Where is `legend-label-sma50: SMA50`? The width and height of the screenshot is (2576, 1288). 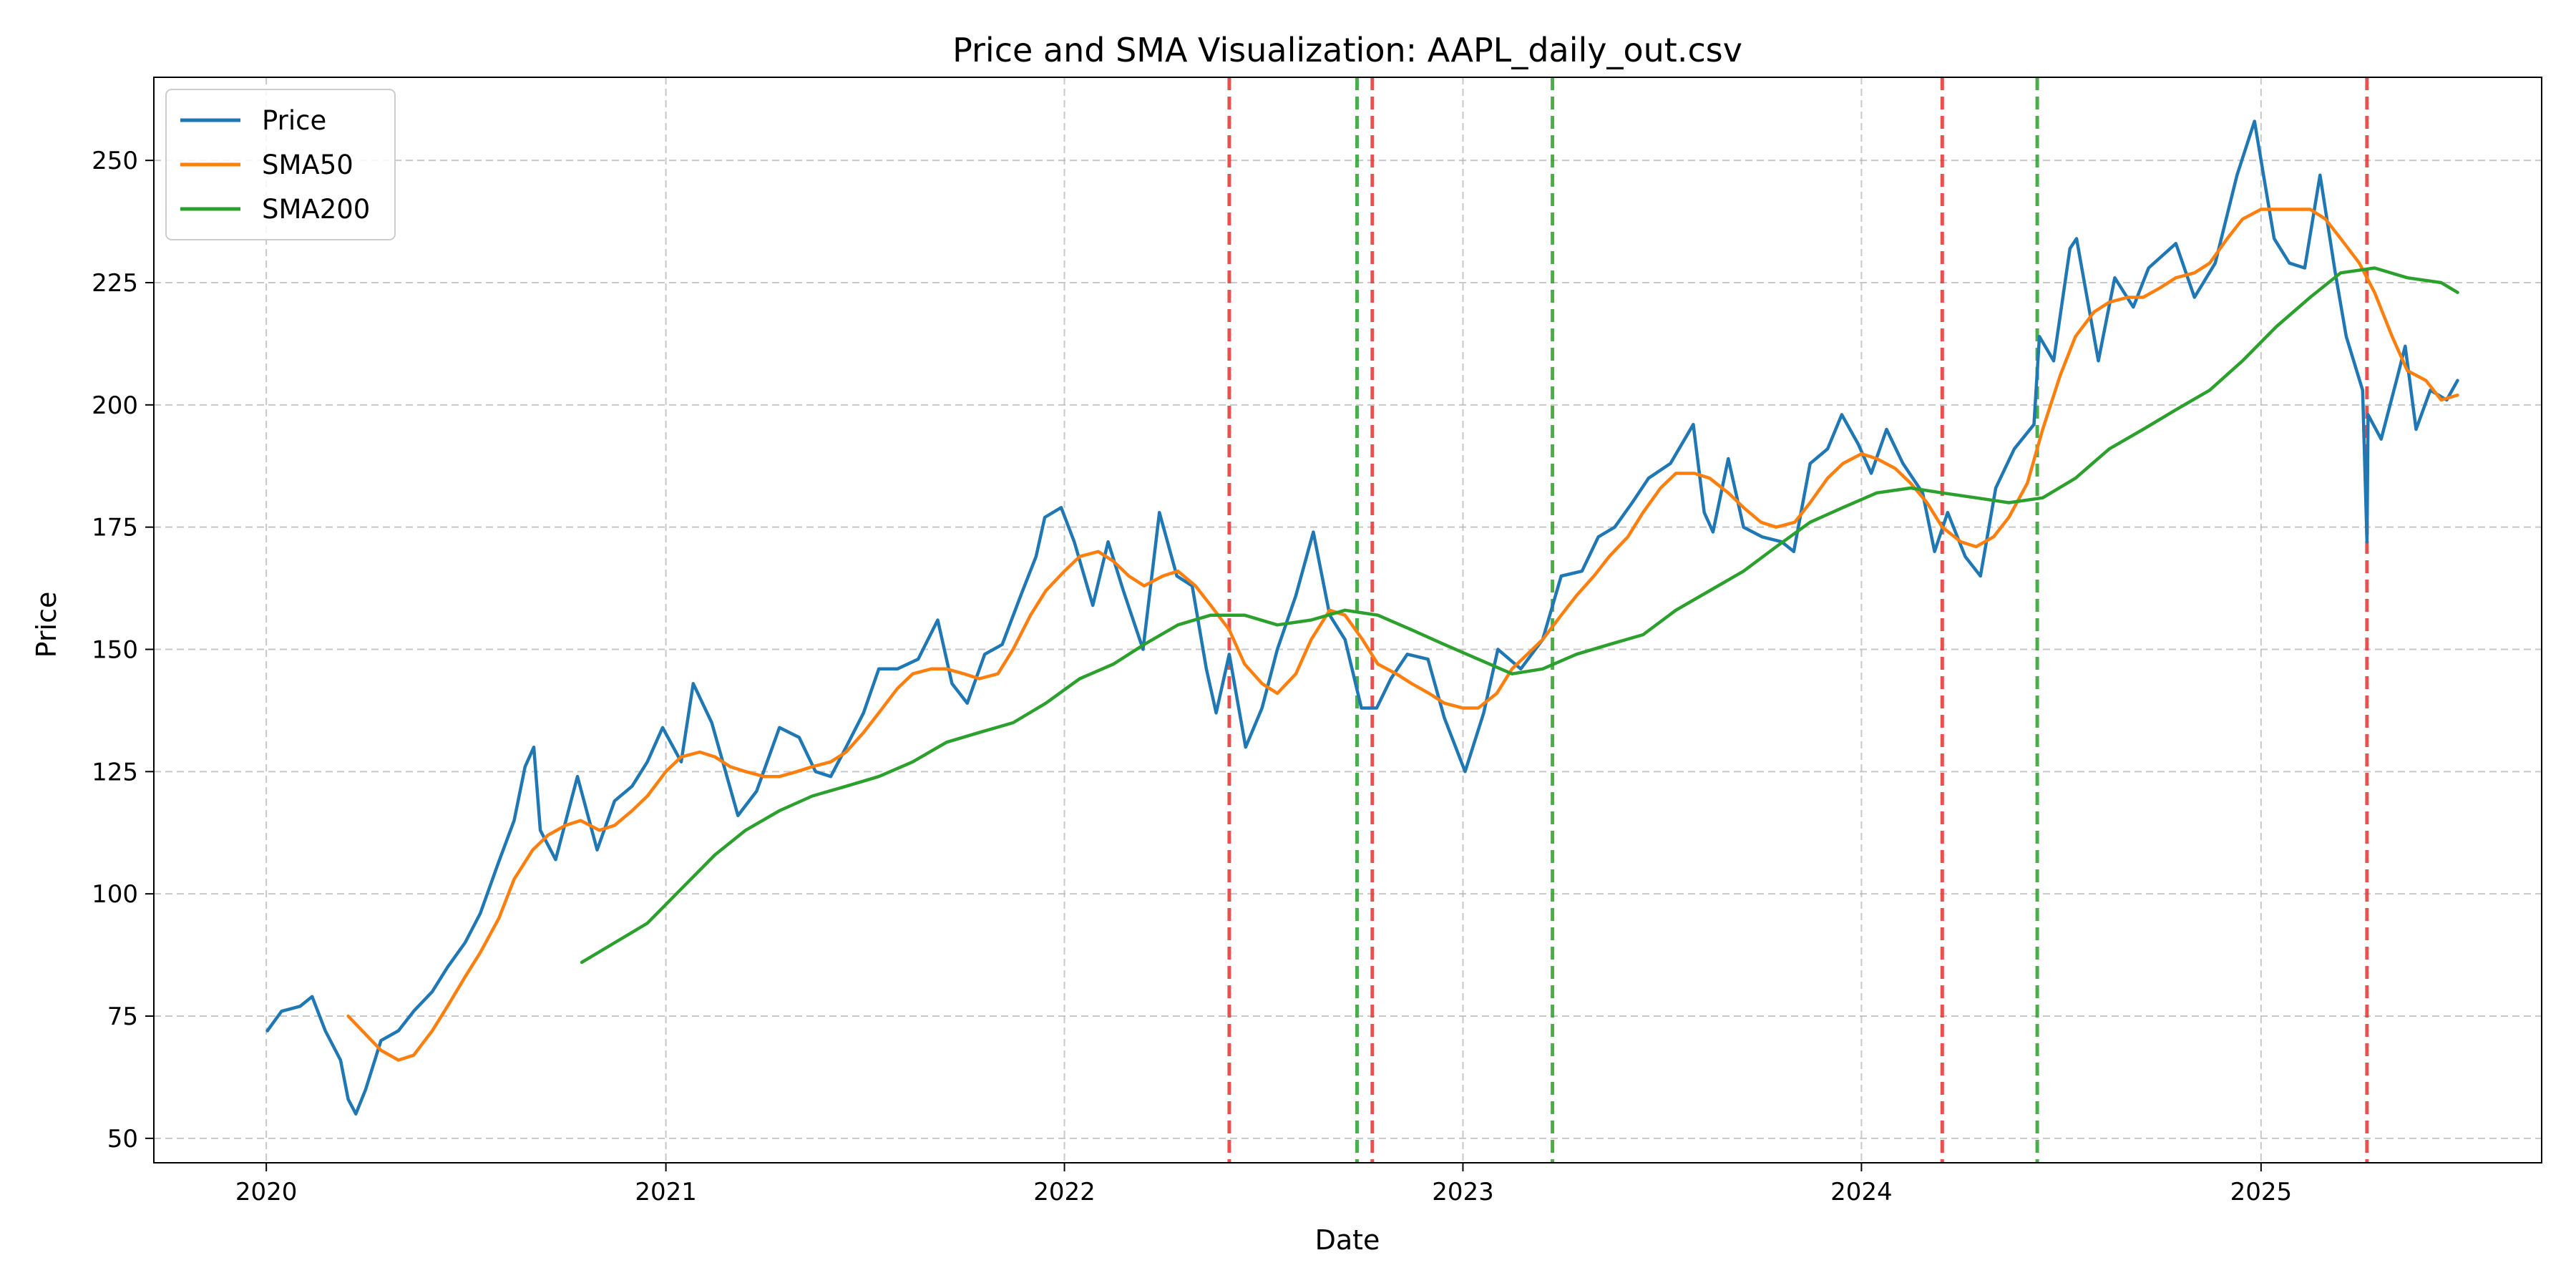 legend-label-sma50: SMA50 is located at coordinates (307, 165).